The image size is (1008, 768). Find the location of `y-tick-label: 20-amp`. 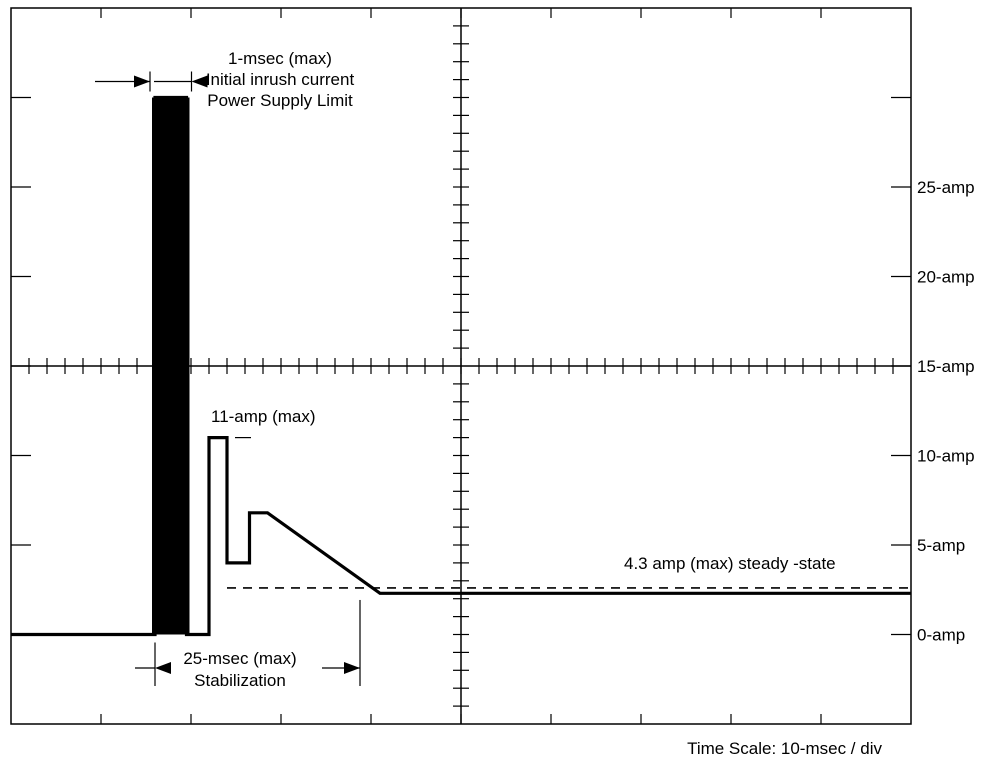

y-tick-label: 20-amp is located at coordinates (946, 277).